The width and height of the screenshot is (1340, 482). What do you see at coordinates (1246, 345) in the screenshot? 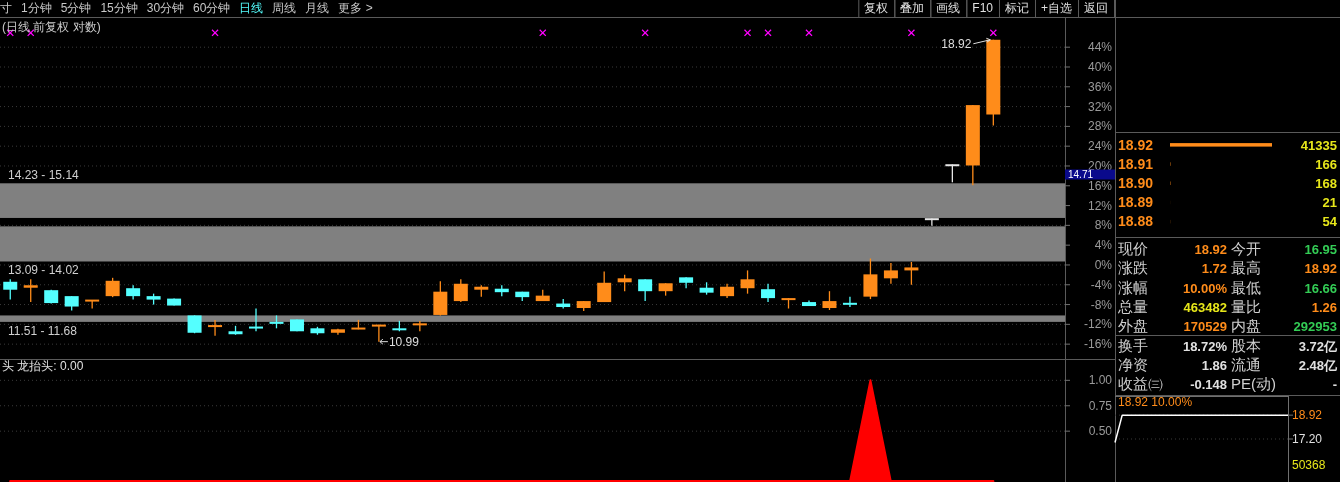
I see `text: 股本` at bounding box center [1246, 345].